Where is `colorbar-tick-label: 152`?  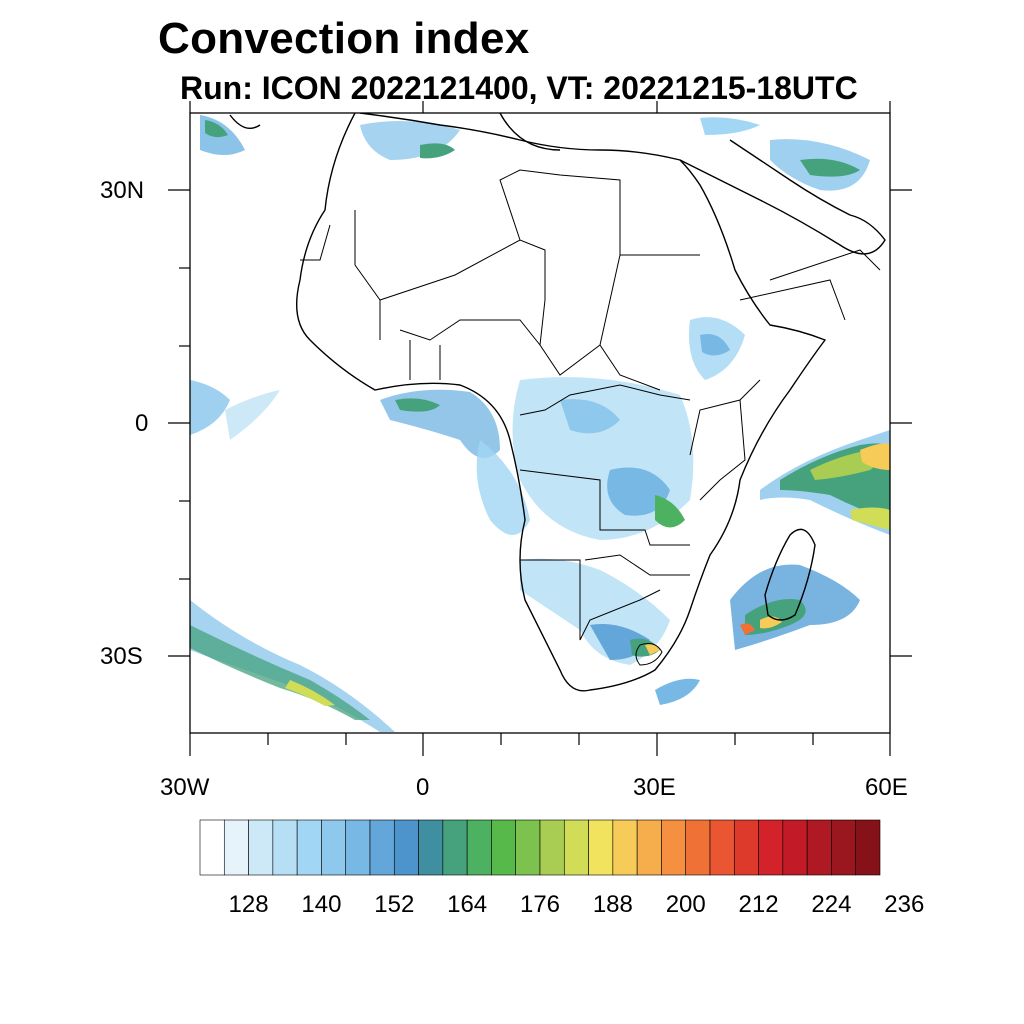
colorbar-tick-label: 152 is located at coordinates (394, 904).